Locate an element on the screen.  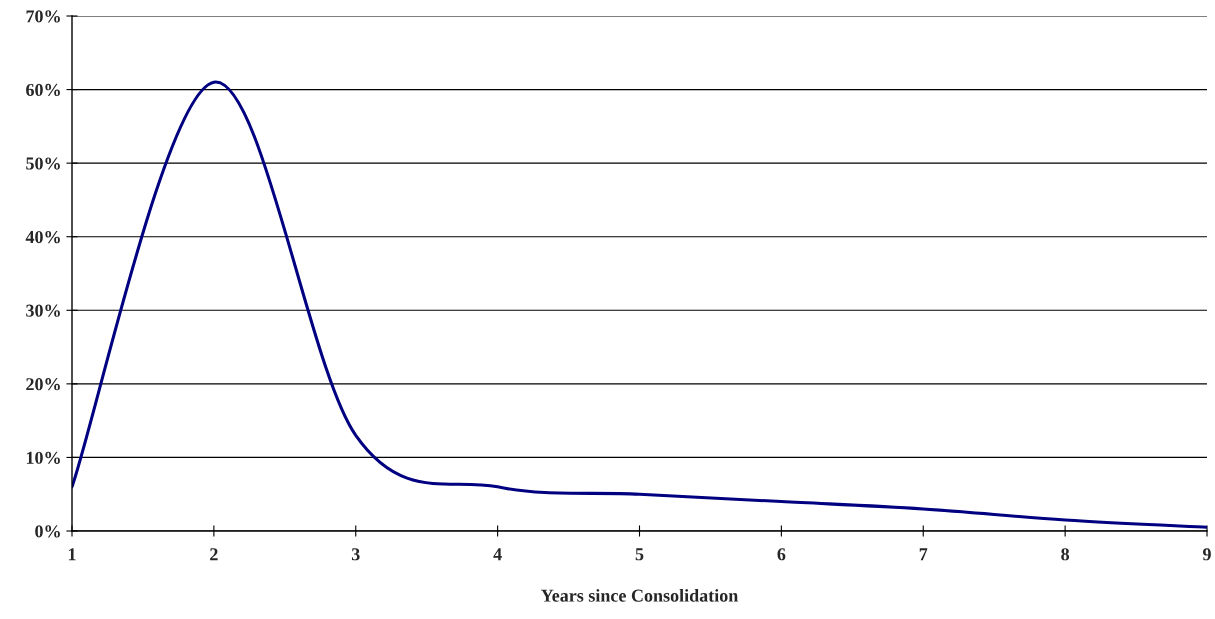
y-tick-label: 50% is located at coordinates (43, 163).